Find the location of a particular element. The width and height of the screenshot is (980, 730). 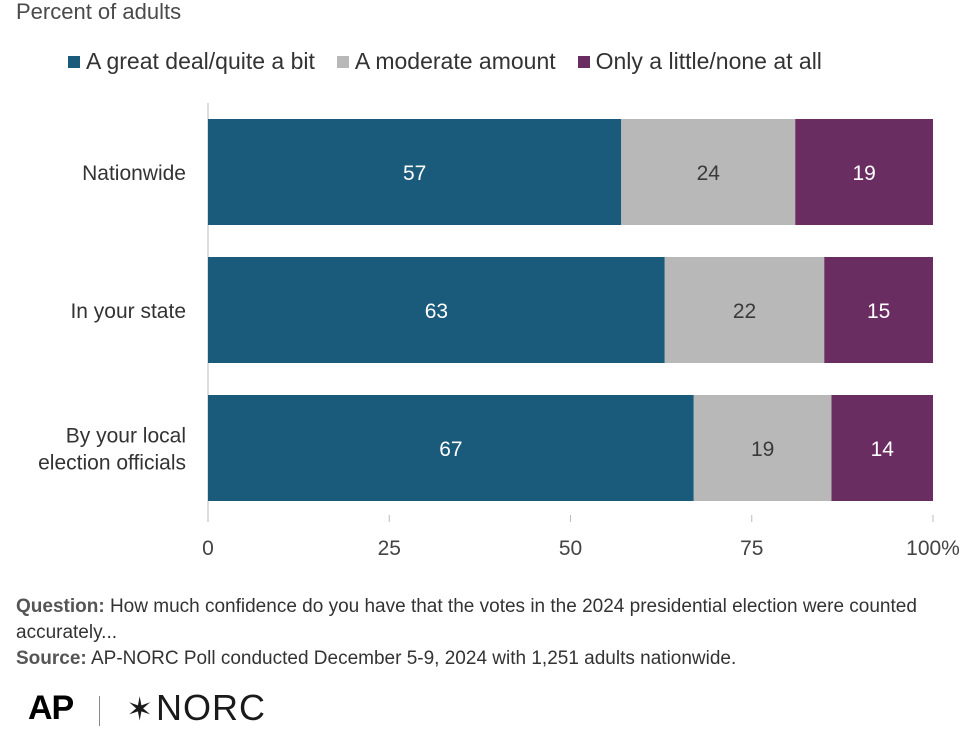

bar-nationwide-a-great-deal-quite-a-bit is located at coordinates (415, 172).